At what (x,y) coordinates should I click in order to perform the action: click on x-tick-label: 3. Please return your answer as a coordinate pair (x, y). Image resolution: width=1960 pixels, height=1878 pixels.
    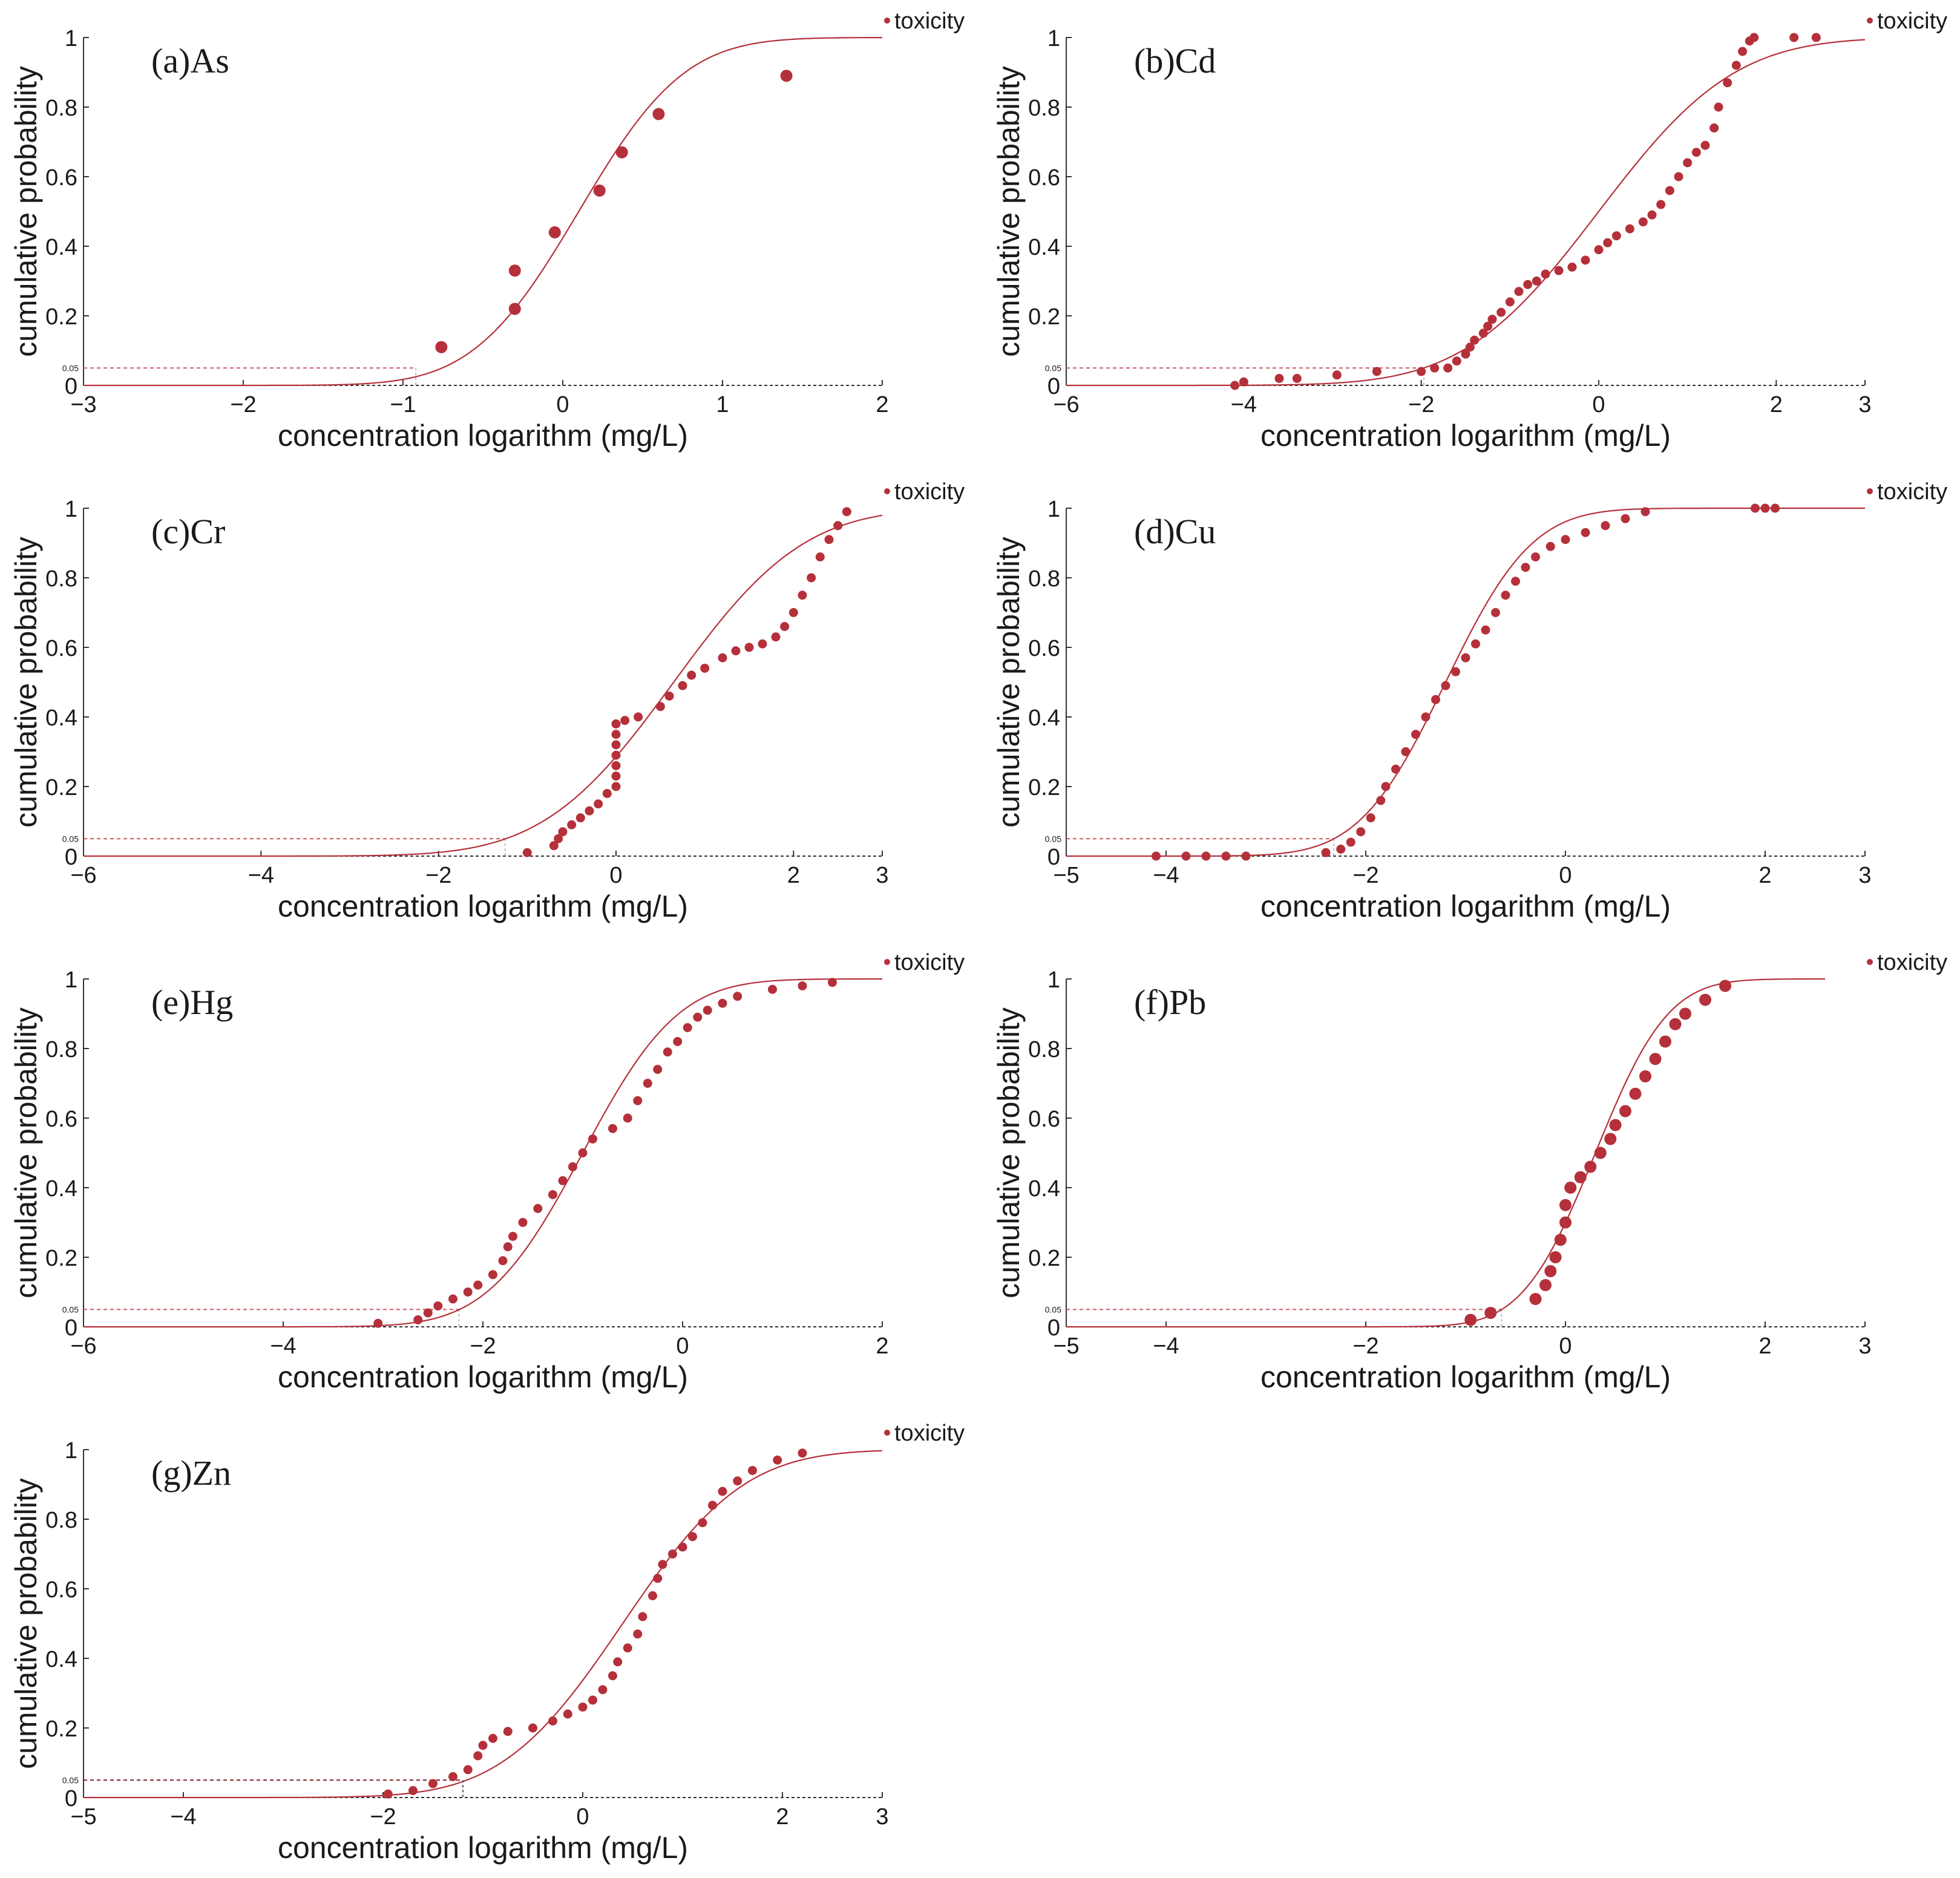
    Looking at the image, I should click on (1864, 875).